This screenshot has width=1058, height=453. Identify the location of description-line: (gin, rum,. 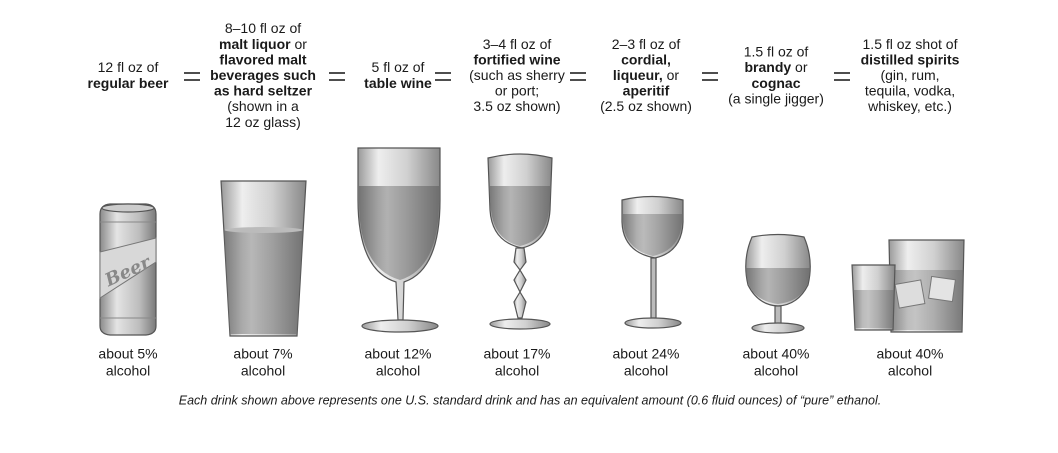
(909, 75).